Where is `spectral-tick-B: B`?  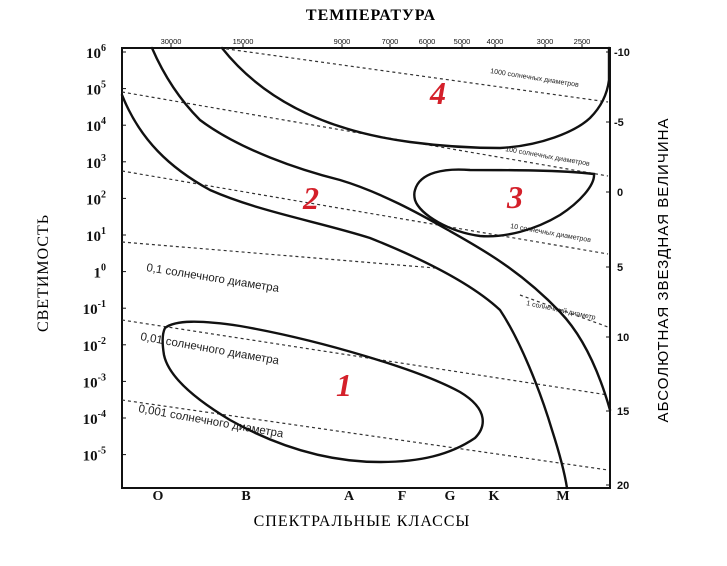 spectral-tick-B: B is located at coordinates (245, 496).